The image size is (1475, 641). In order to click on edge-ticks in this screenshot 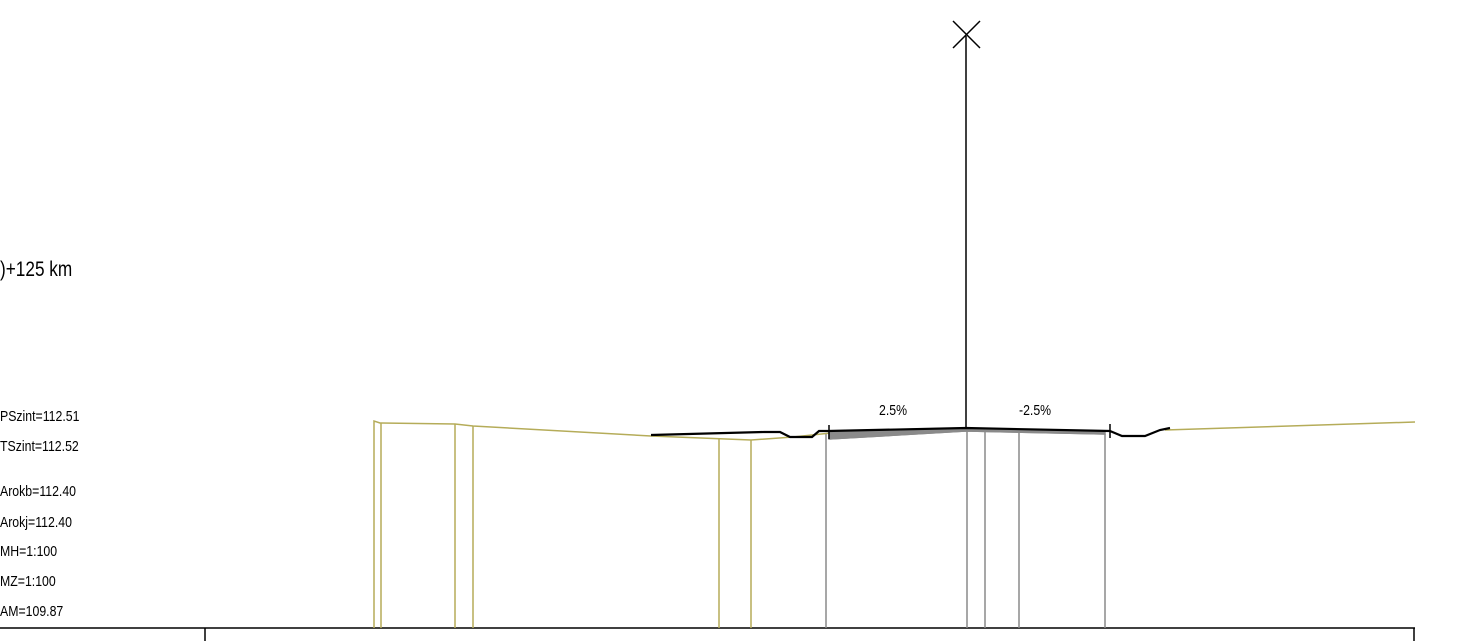, I will do `click(969, 431)`.